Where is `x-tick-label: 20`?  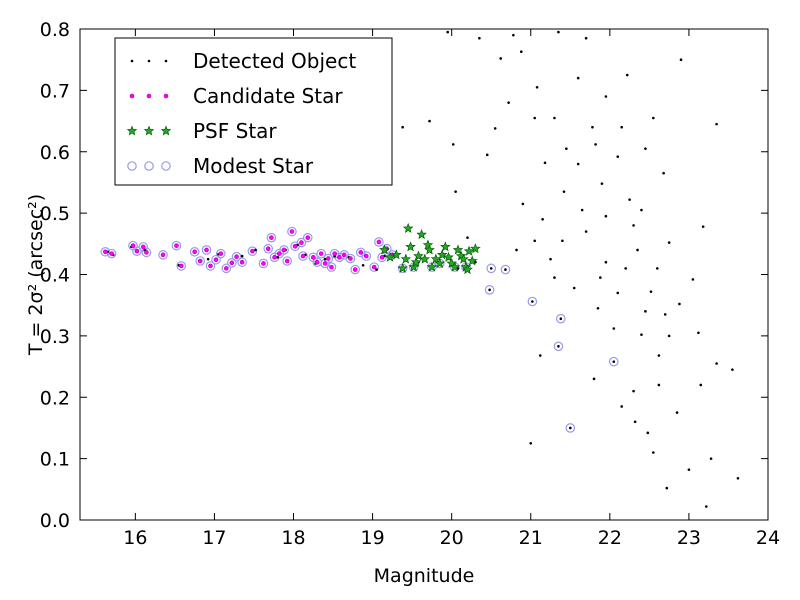 x-tick-label: 20 is located at coordinates (452, 538).